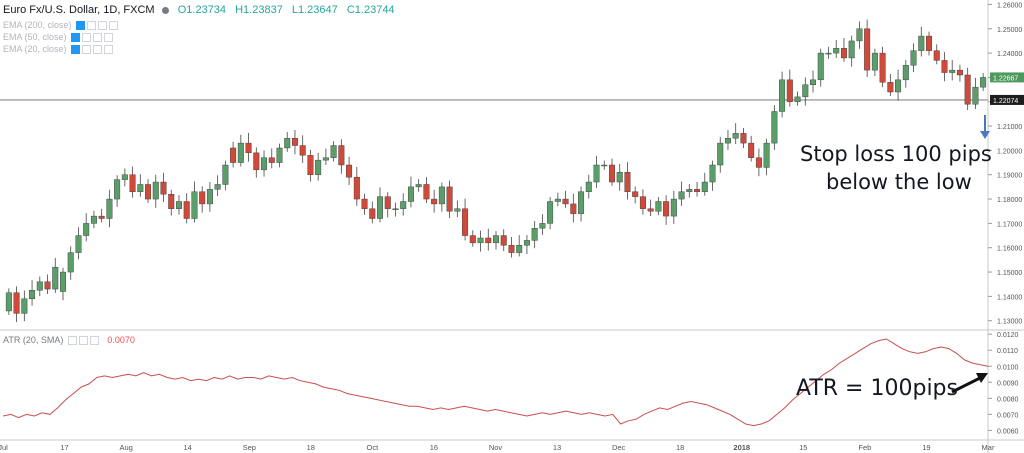  Describe the element at coordinates (188, 447) in the screenshot. I see `time-tick-label: 14` at that location.